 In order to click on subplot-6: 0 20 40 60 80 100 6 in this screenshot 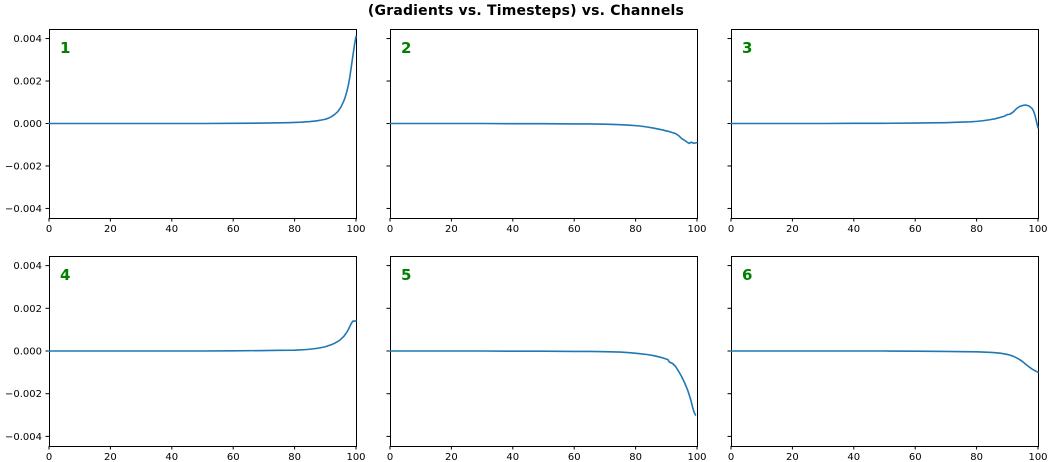, I will do `click(887, 359)`.